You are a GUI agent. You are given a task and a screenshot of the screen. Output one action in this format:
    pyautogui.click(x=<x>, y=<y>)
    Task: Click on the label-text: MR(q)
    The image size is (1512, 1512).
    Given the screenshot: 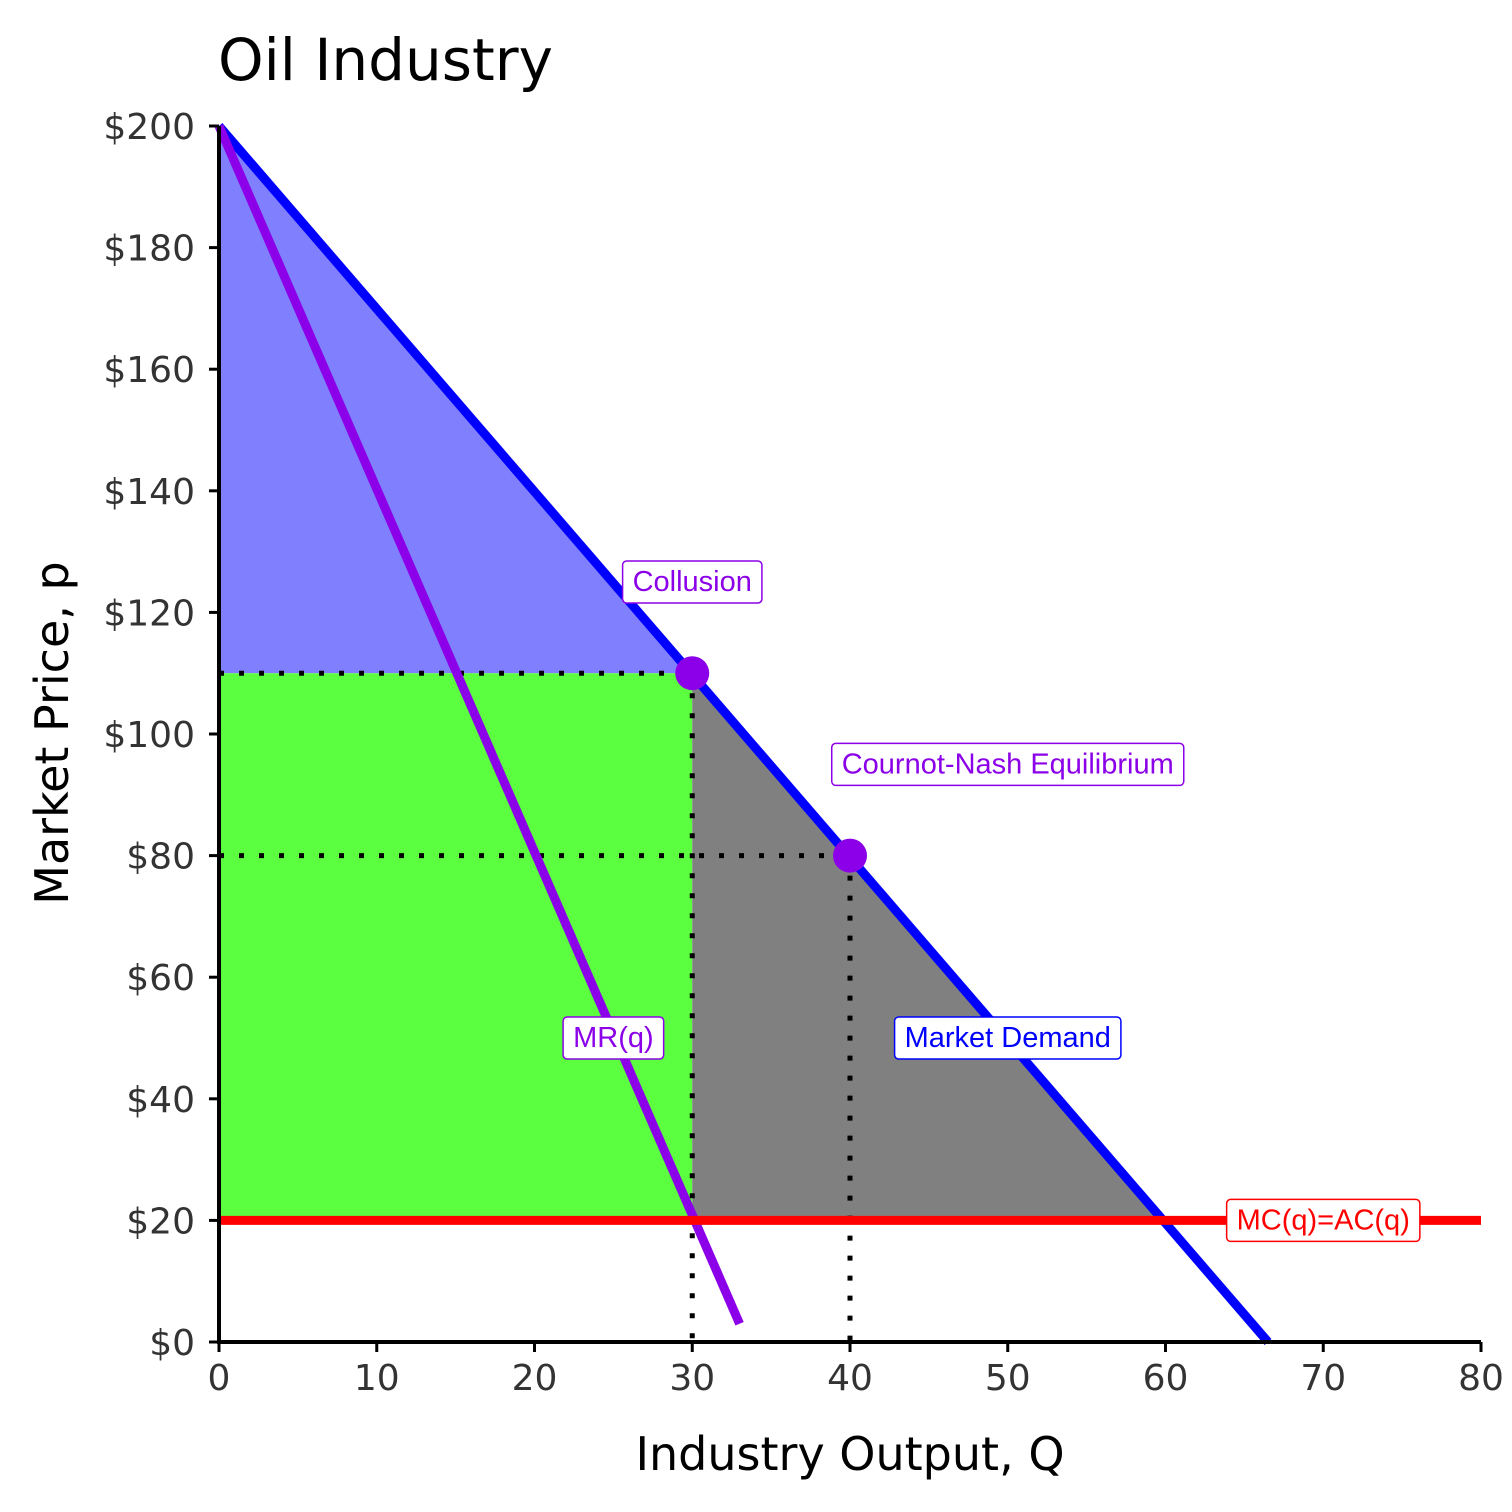 What is the action you would take?
    pyautogui.click(x=613, y=1038)
    